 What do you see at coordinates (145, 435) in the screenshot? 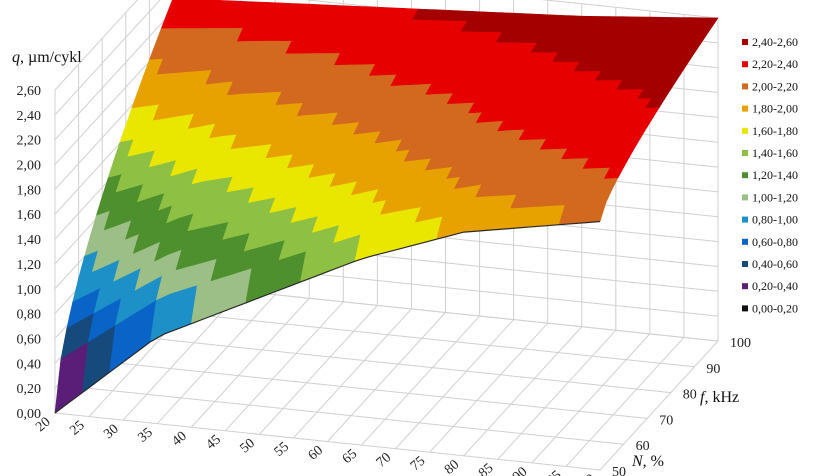
I see `x-tick-label: 35` at bounding box center [145, 435].